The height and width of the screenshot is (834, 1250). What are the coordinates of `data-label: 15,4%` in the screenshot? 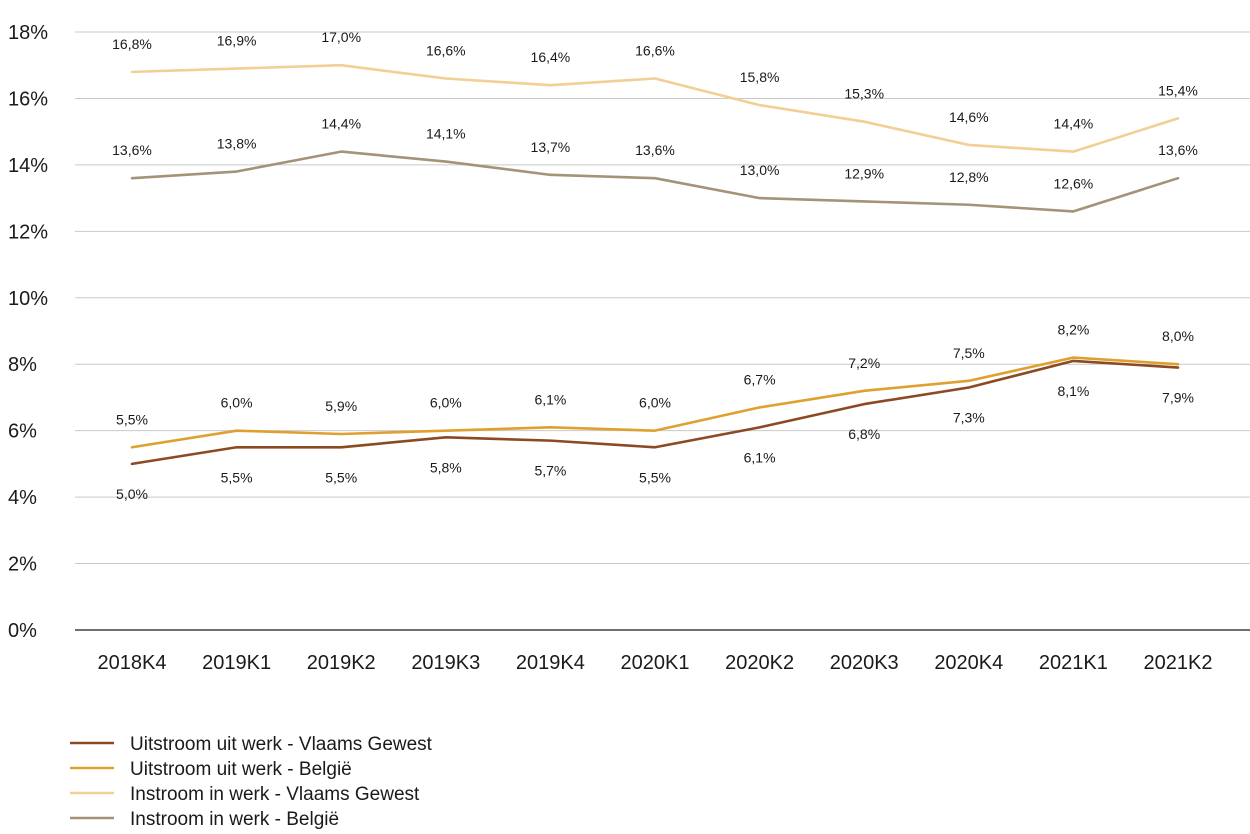 It's located at (1178, 90).